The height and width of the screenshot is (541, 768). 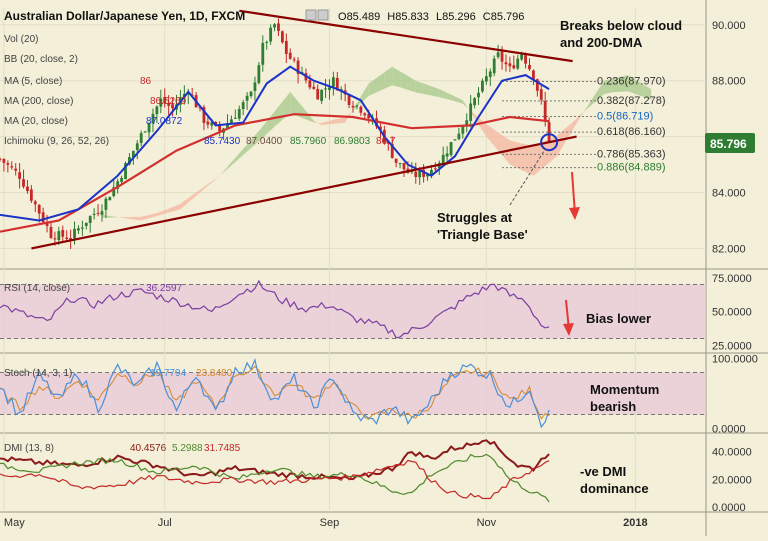 I want to click on settings-icon, so click(x=323, y=15).